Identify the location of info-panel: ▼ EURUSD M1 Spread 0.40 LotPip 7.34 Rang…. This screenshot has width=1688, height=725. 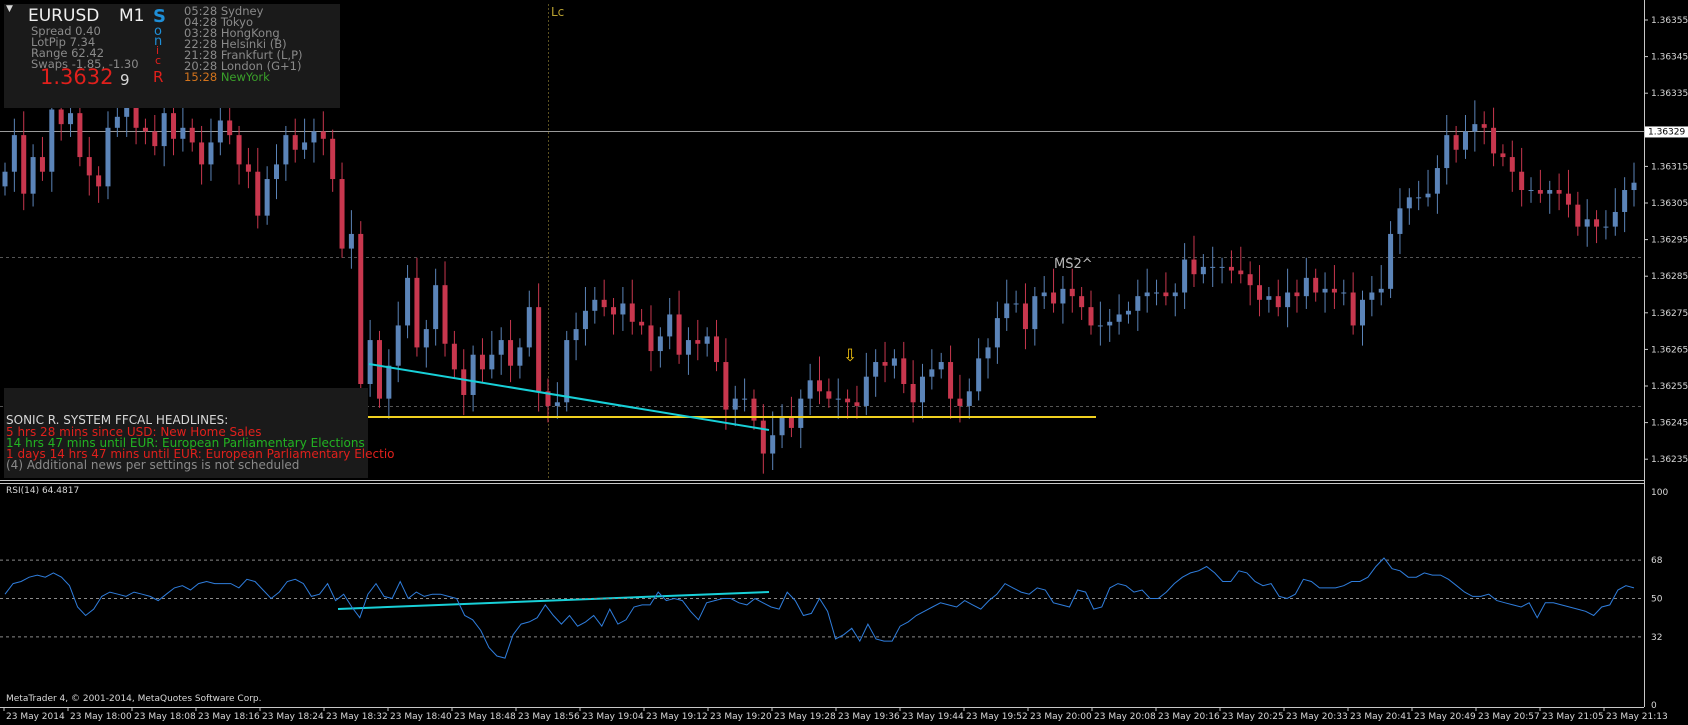
(172, 56).